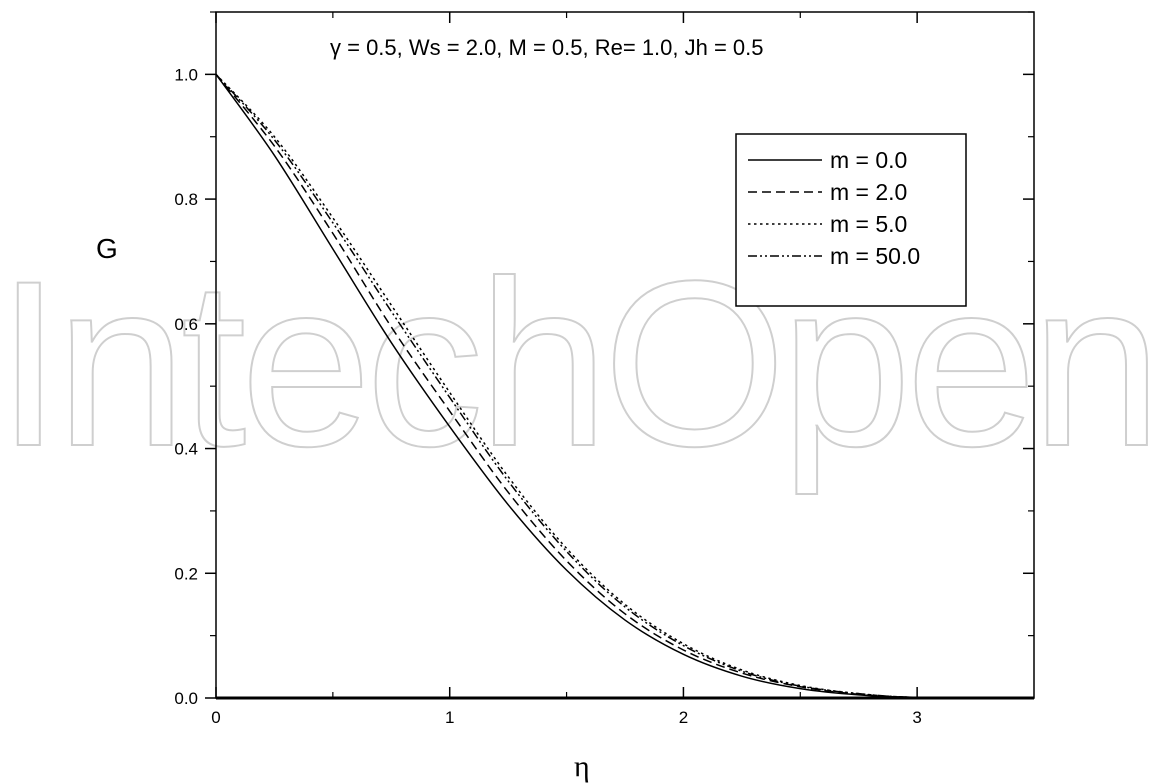  Describe the element at coordinates (868, 160) in the screenshot. I see `legend-label-1: m = 0.0` at that location.